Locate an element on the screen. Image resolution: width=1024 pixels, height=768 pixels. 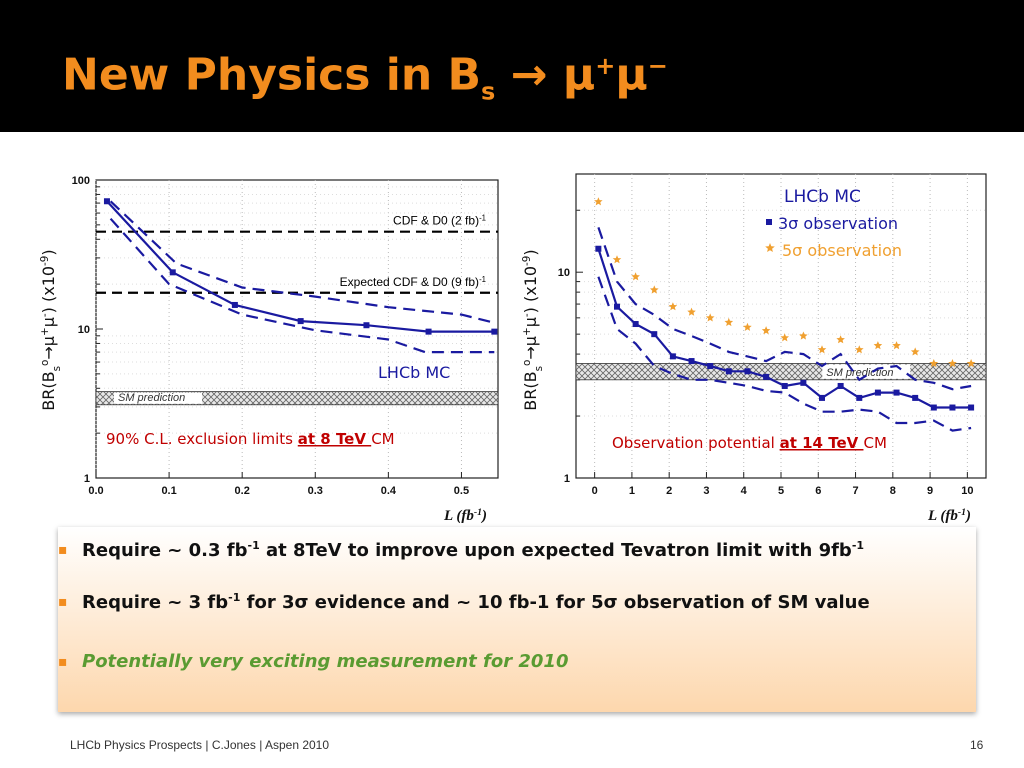
x-tick-label: 5 is located at coordinates (781, 491).